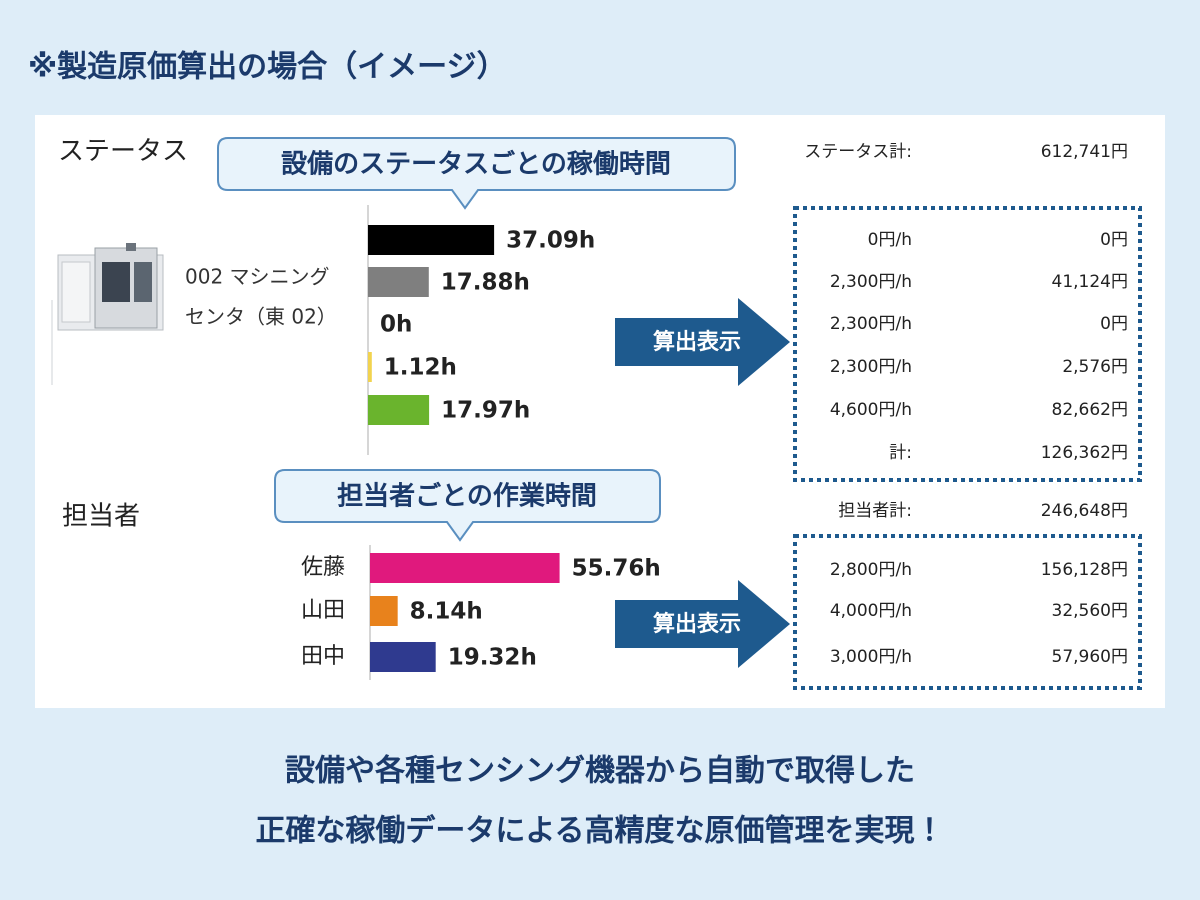  I want to click on footer-text: 正確な稼働データによる高精度な原価管理を実現！, so click(599, 831).